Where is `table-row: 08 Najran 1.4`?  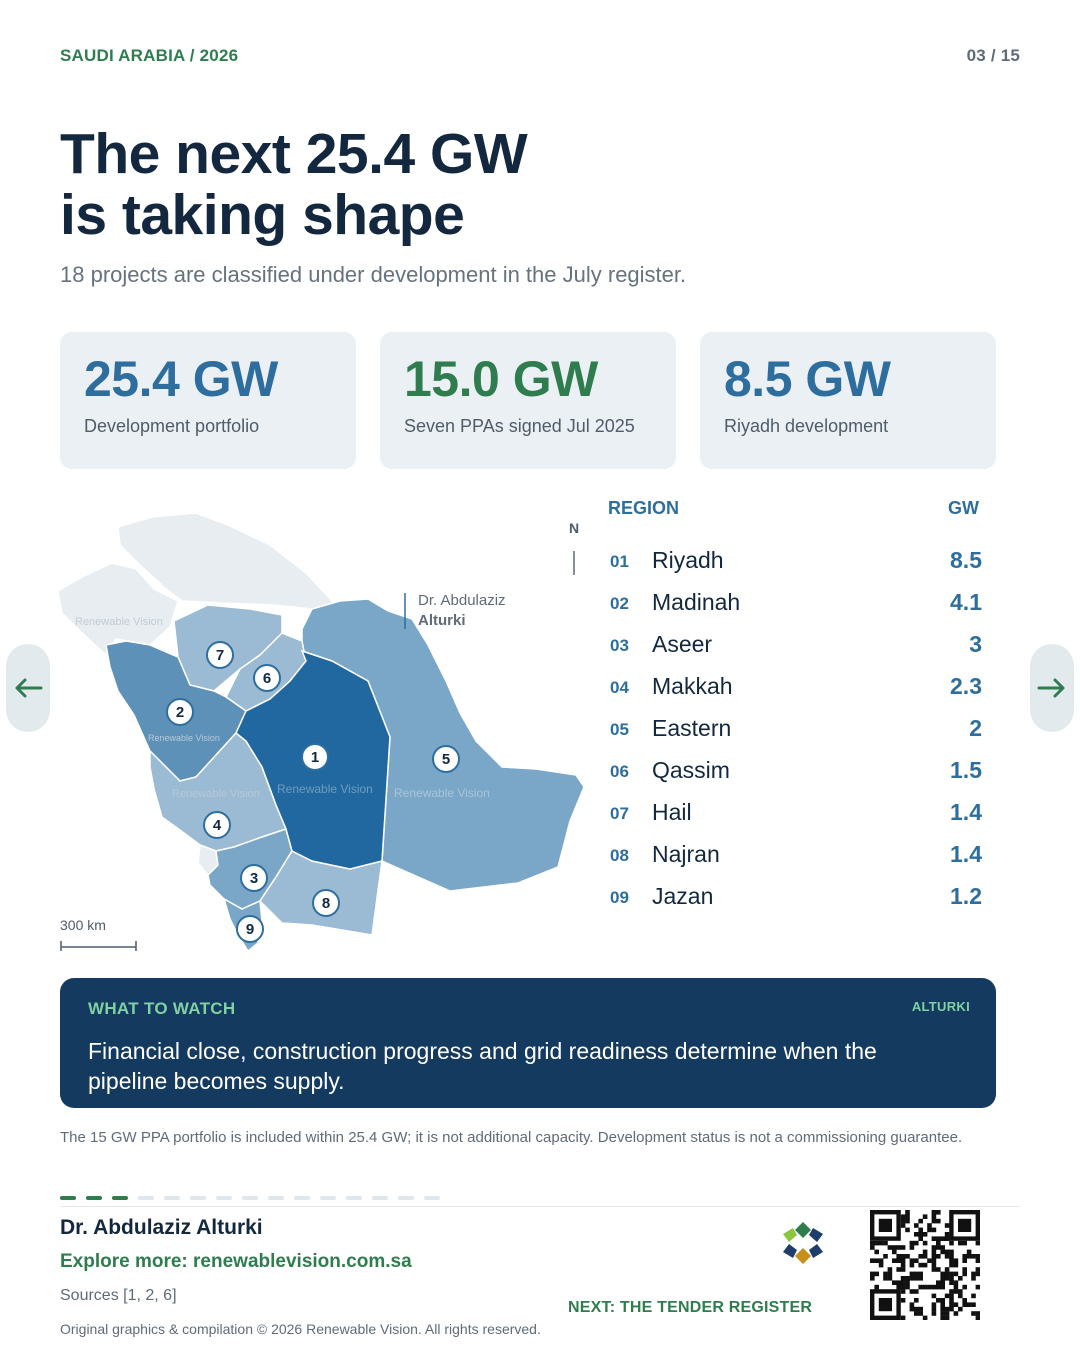 table-row: 08 Najran 1.4 is located at coordinates (796, 858).